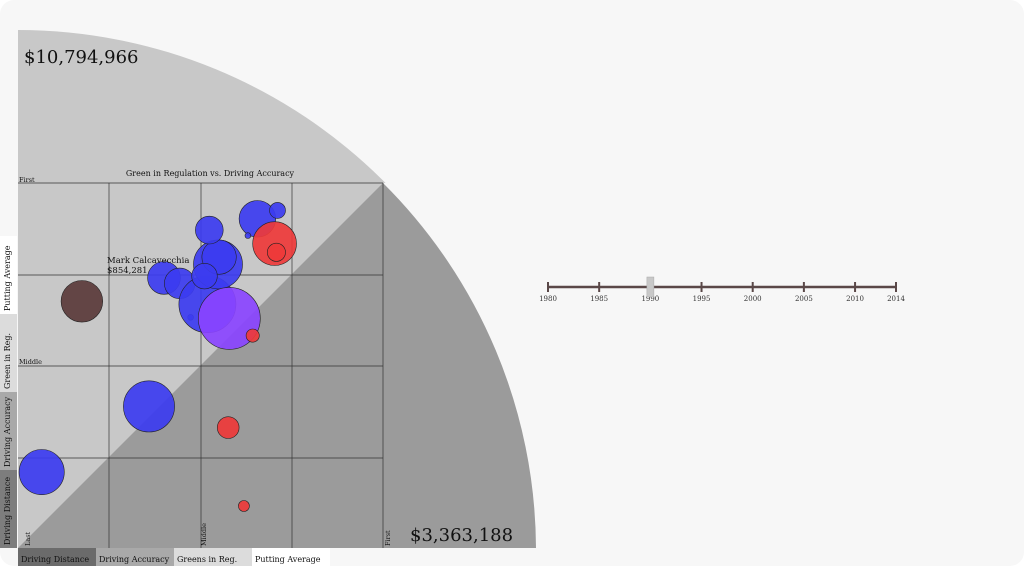  Describe the element at coordinates (650, 299) in the screenshot. I see `timeline-label-1990: 1990` at that location.